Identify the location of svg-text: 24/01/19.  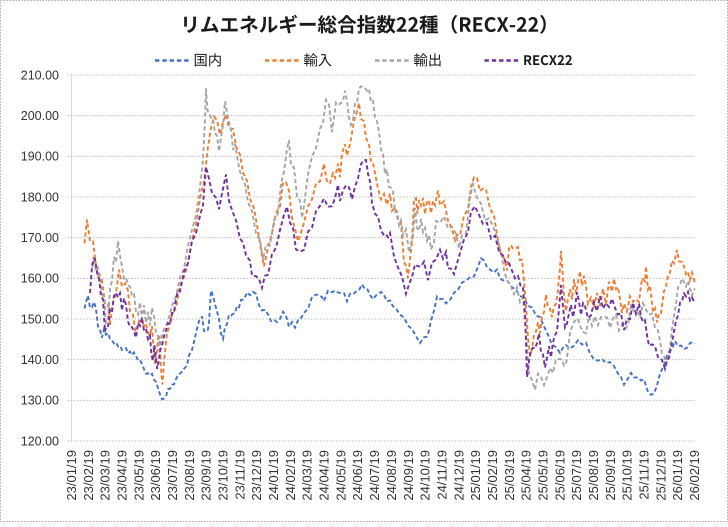
(273, 475).